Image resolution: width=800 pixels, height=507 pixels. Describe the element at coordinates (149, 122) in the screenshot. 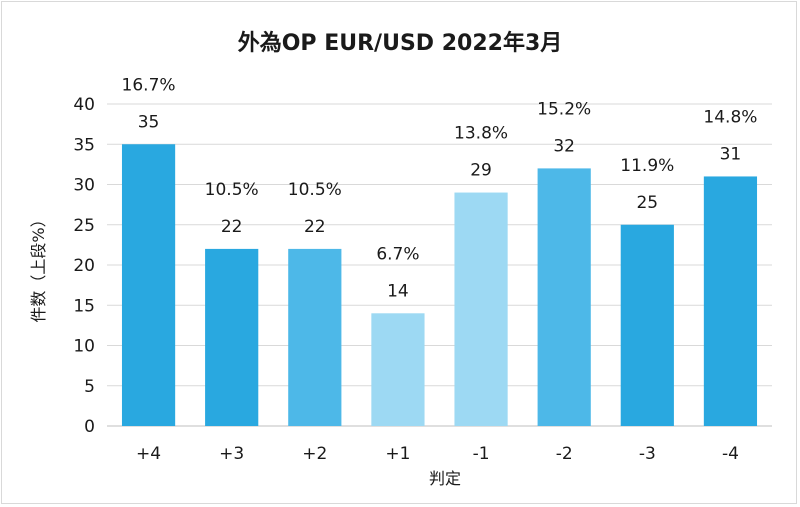

I see `value-label: 35` at that location.